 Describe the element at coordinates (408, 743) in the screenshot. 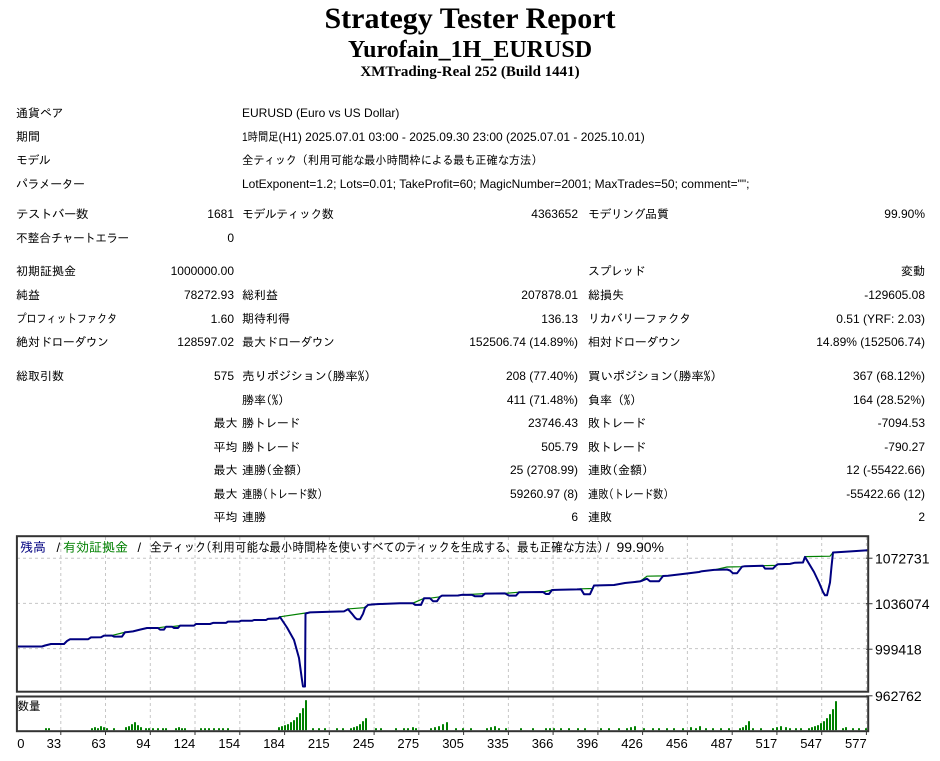

I see `svg-text: 275` at that location.